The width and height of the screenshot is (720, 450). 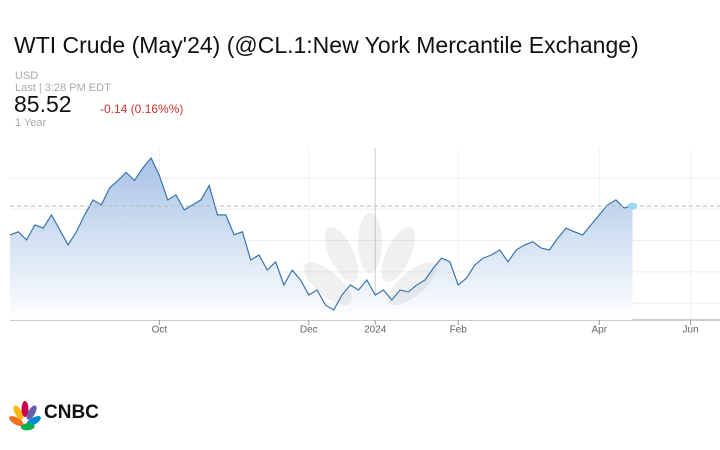 What do you see at coordinates (632, 206) in the screenshot?
I see `last-point` at bounding box center [632, 206].